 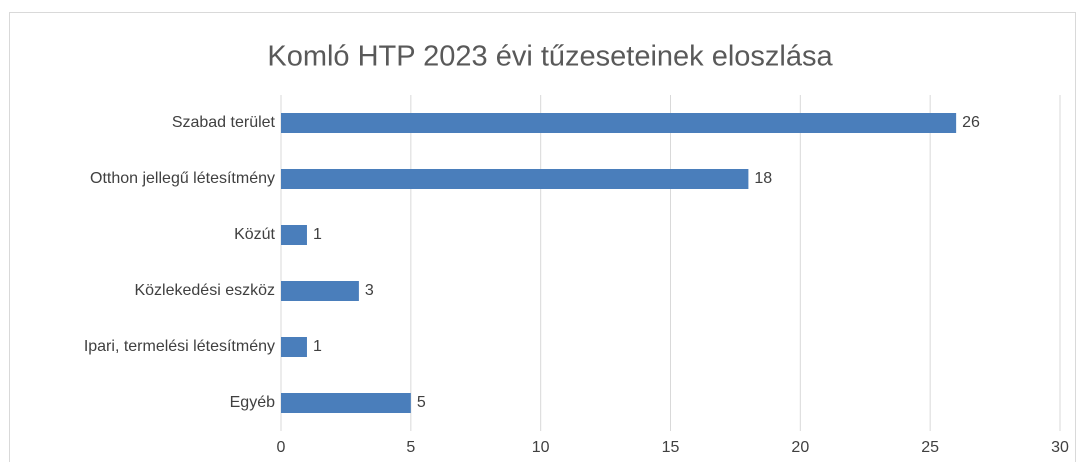 I want to click on x-tick-label: 10, so click(x=541, y=447).